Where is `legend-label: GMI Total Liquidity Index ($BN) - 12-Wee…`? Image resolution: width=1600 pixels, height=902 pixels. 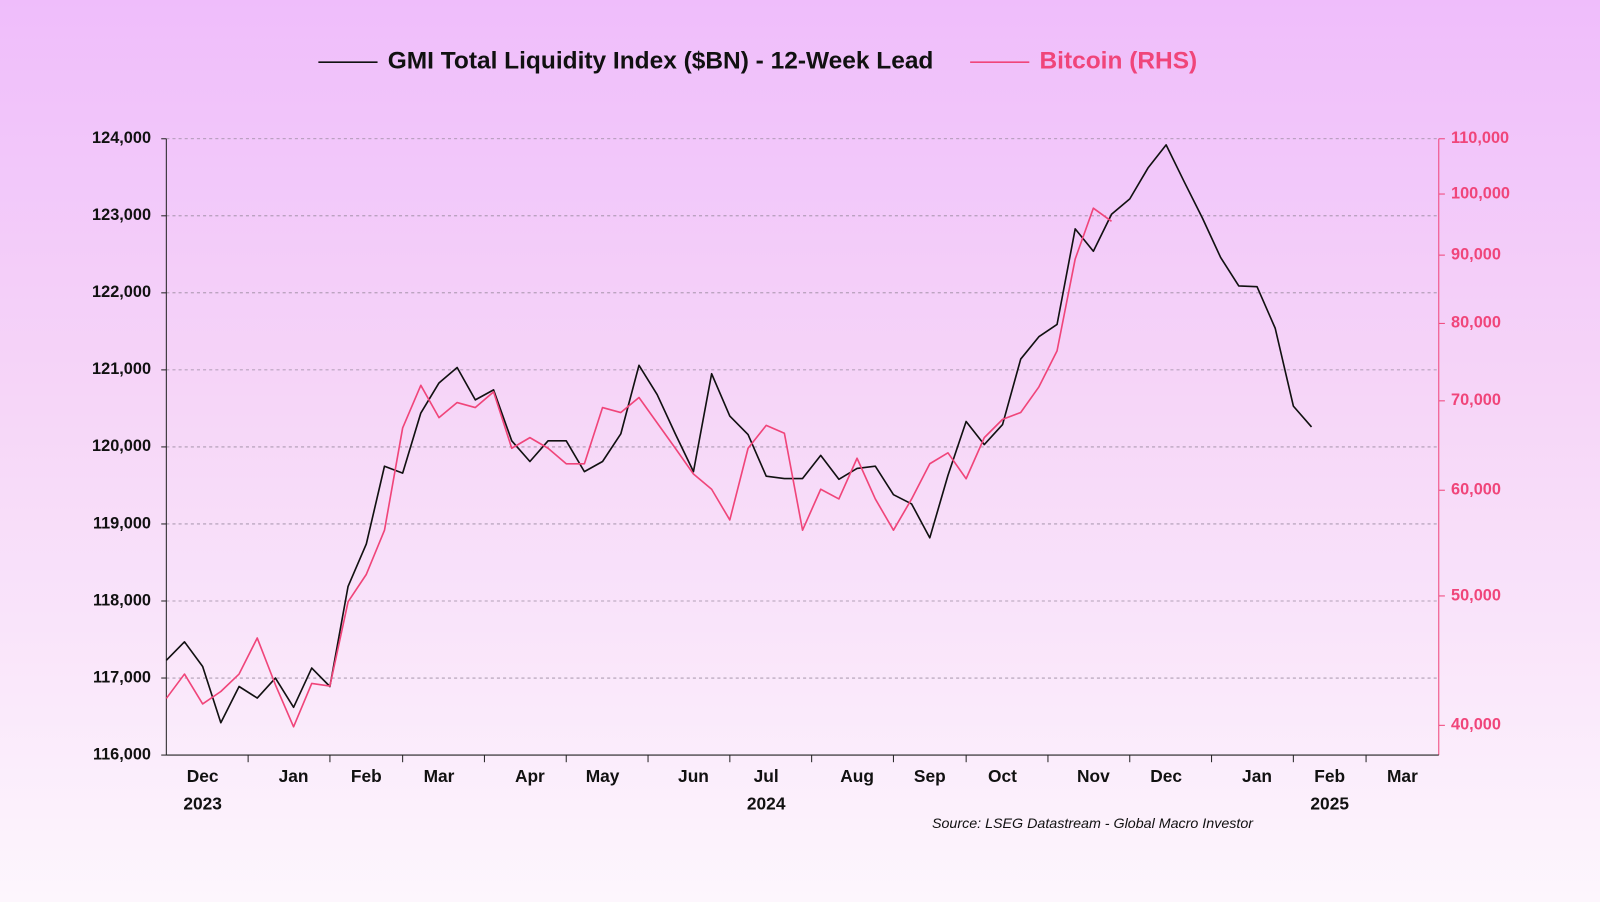
legend-label: GMI Total Liquidity Index ($BN) - 12-Wee… is located at coordinates (661, 61).